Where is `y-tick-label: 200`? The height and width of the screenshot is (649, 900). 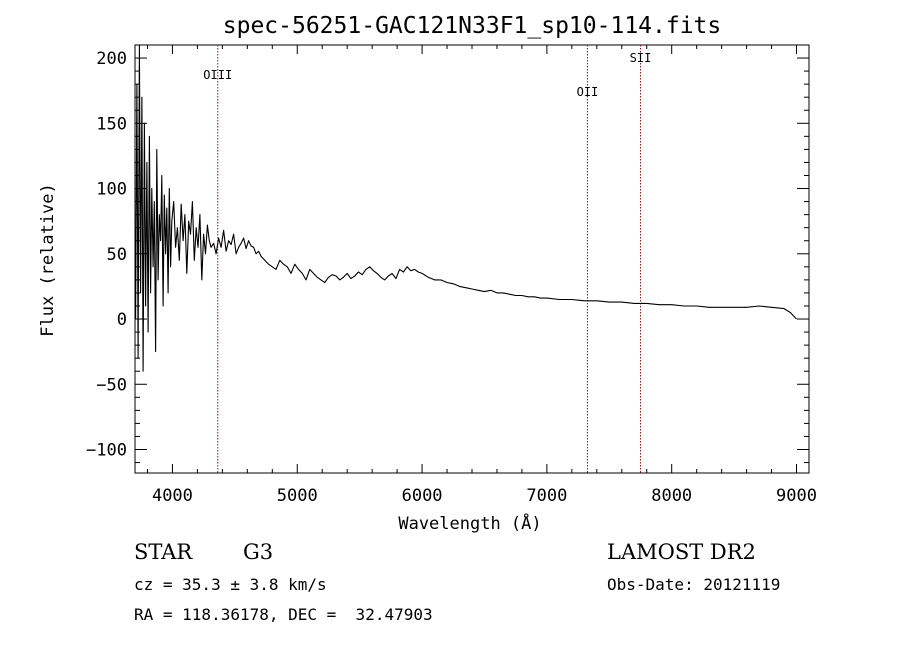
y-tick-label: 200 is located at coordinates (111, 59).